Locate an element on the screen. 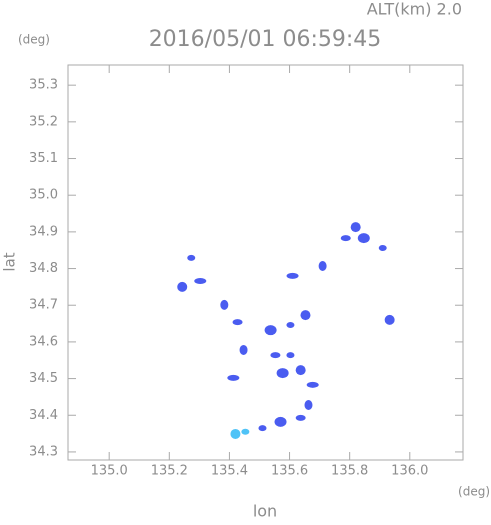  x-tick-label: 135.2 is located at coordinates (169, 471).